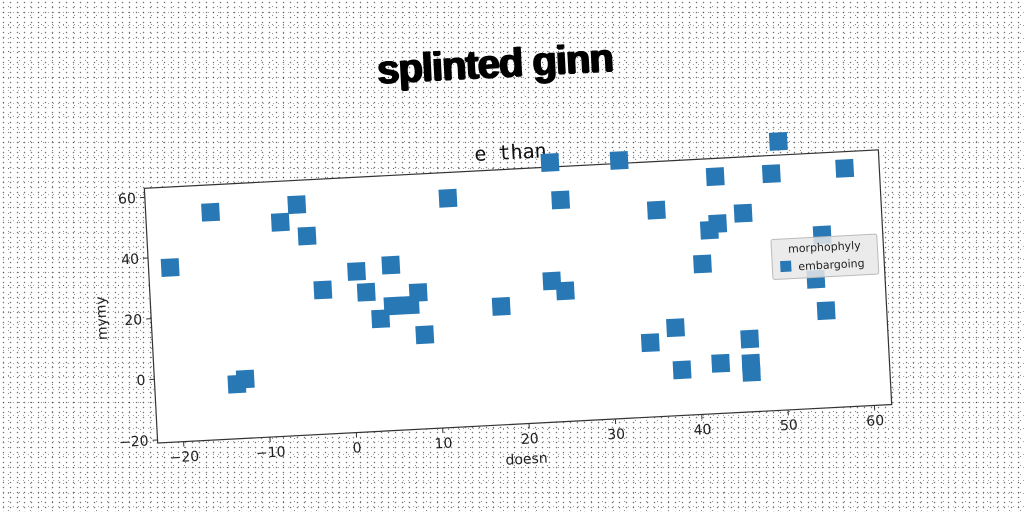  I want to click on x-tick-label: 0, so click(357, 448).